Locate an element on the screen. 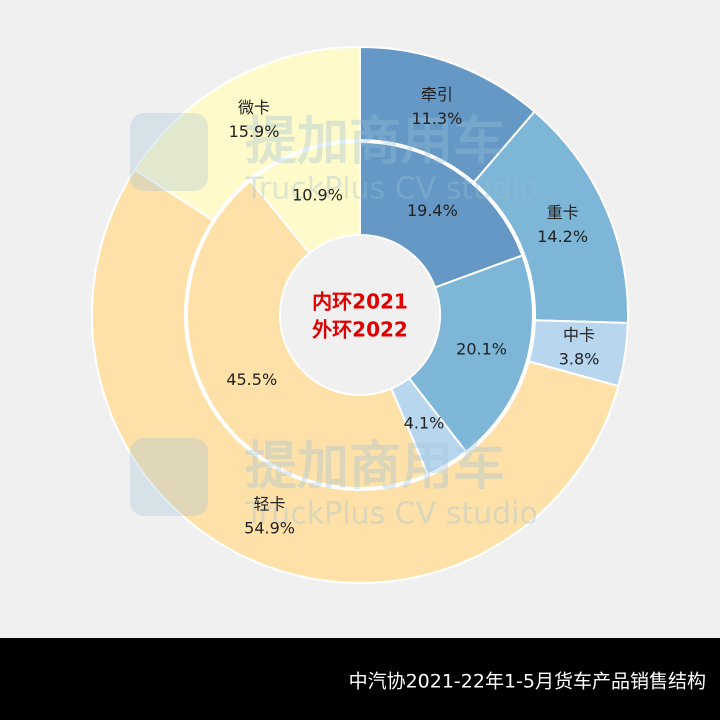 This screenshot has width=720, height=720. category-label: 中卡 is located at coordinates (579, 334).